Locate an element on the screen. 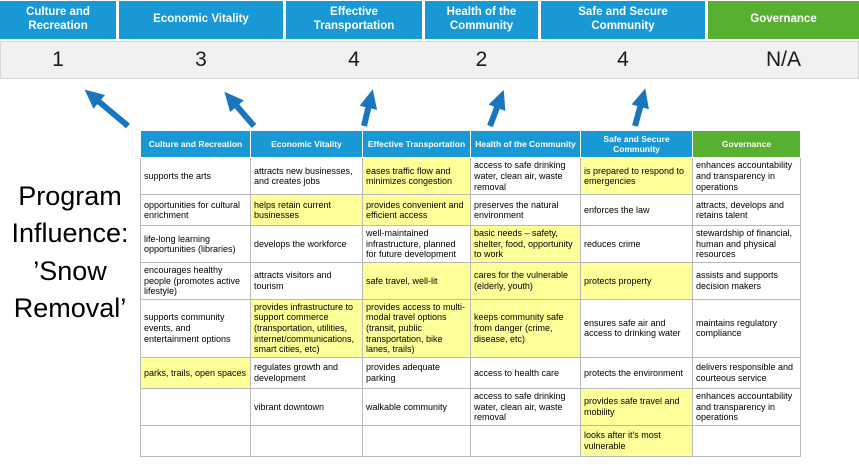 The height and width of the screenshot is (465, 859). matrix-cell: provides convenient and efficient access is located at coordinates (416, 210).